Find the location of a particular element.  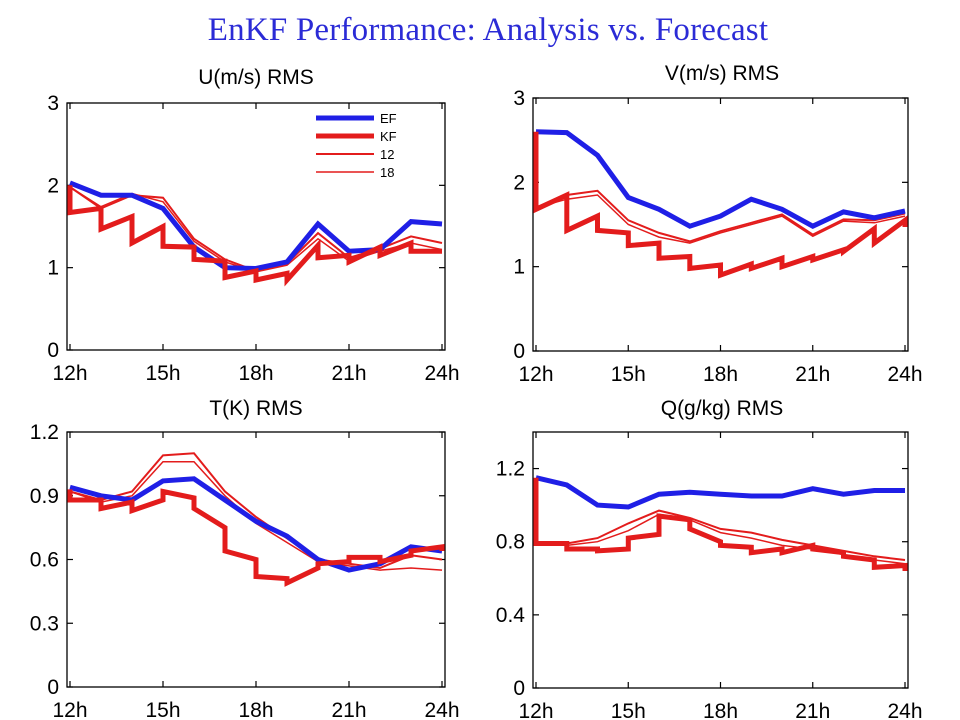

y-tick-label: 0.9 is located at coordinates (44, 496).